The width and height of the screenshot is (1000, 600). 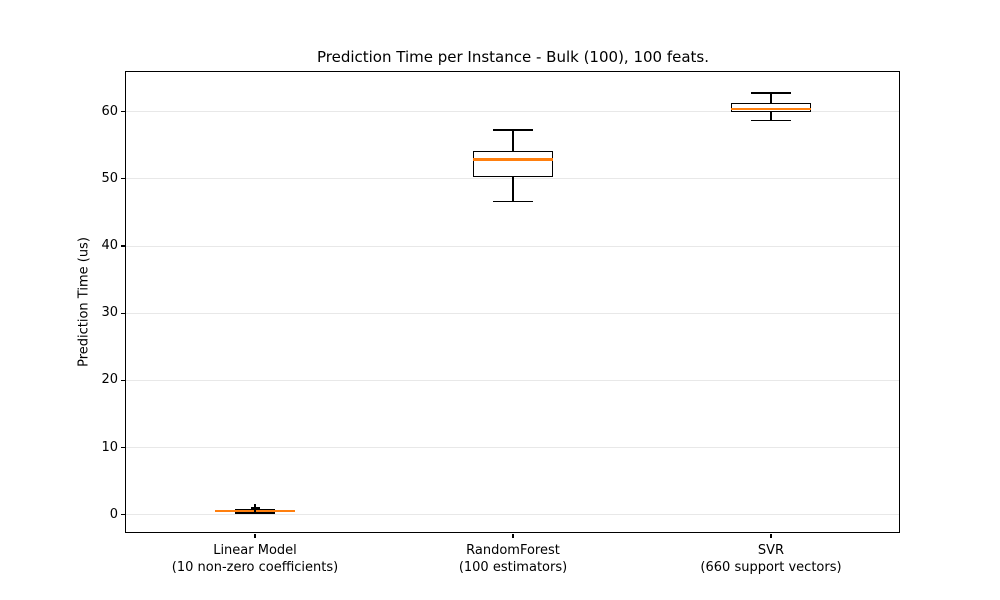 What do you see at coordinates (255, 508) in the screenshot?
I see `flier-plus-icon` at bounding box center [255, 508].